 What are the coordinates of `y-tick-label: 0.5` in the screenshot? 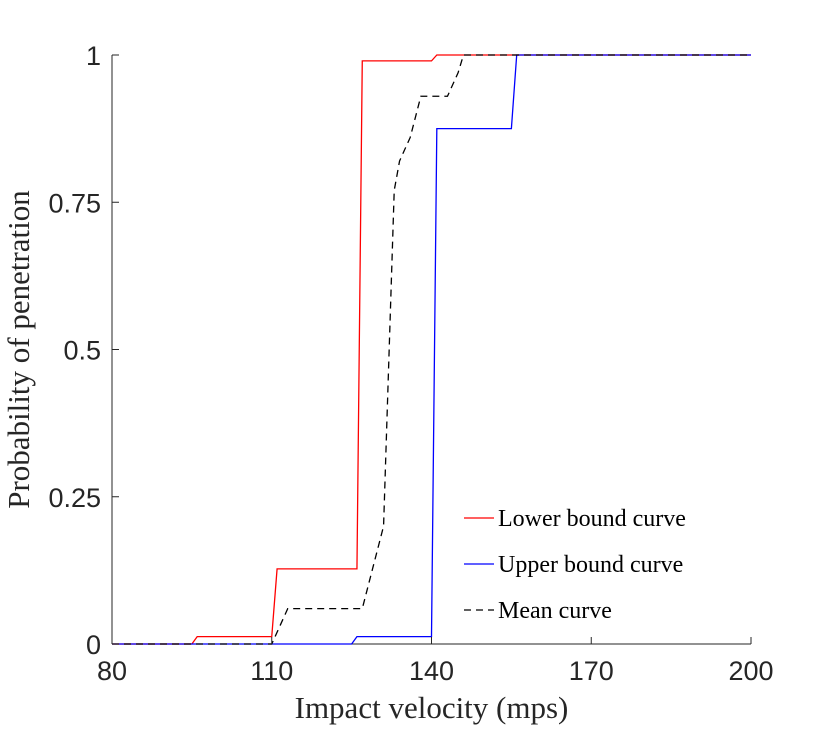 It's located at (82, 351).